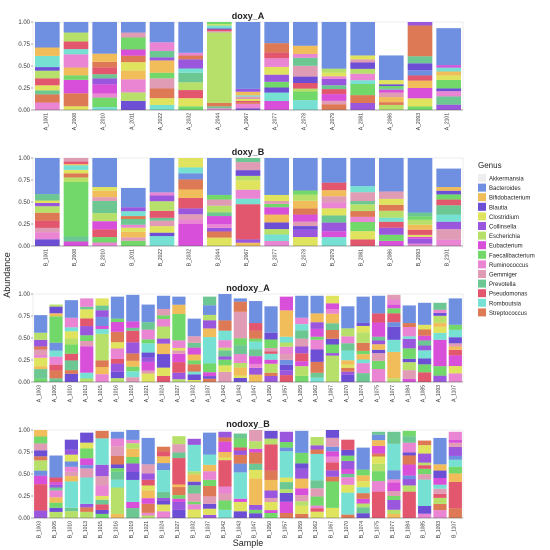 The width and height of the screenshot is (550, 550). What do you see at coordinates (332, 311) in the screenshot?
I see `bar-segment-A_1067-ruminococcus` at bounding box center [332, 311].